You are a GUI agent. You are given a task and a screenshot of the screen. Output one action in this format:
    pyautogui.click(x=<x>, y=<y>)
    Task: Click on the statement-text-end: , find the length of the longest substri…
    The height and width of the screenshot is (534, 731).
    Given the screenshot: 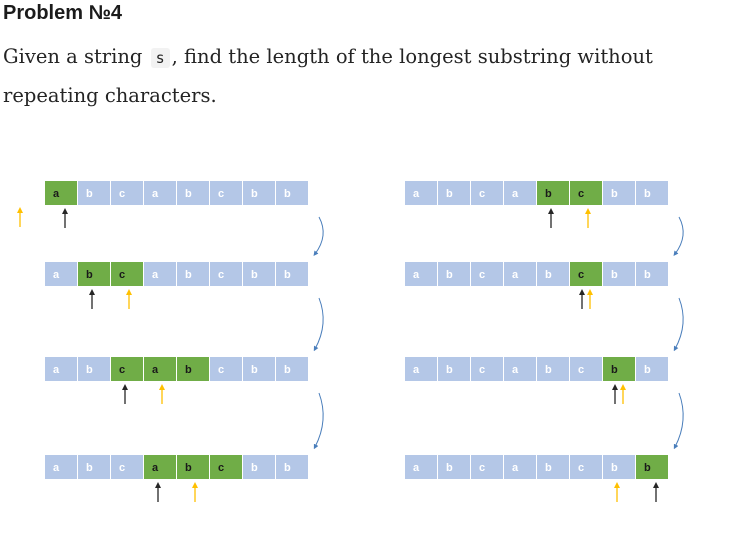 What is the action you would take?
    pyautogui.click(x=328, y=76)
    